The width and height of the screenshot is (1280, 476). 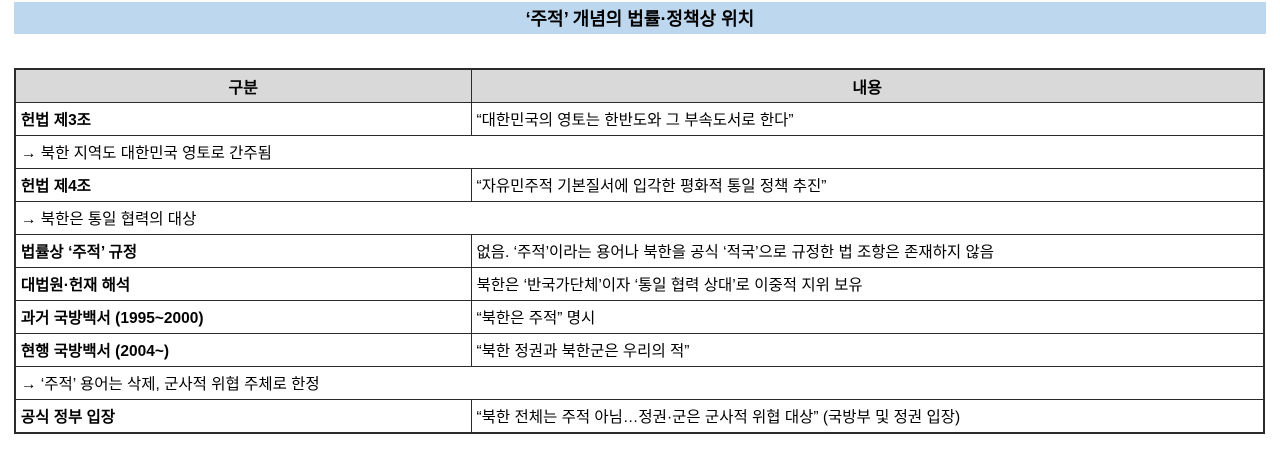 I want to click on row-label: 법률상 ‘주적’ 규정, so click(x=243, y=251).